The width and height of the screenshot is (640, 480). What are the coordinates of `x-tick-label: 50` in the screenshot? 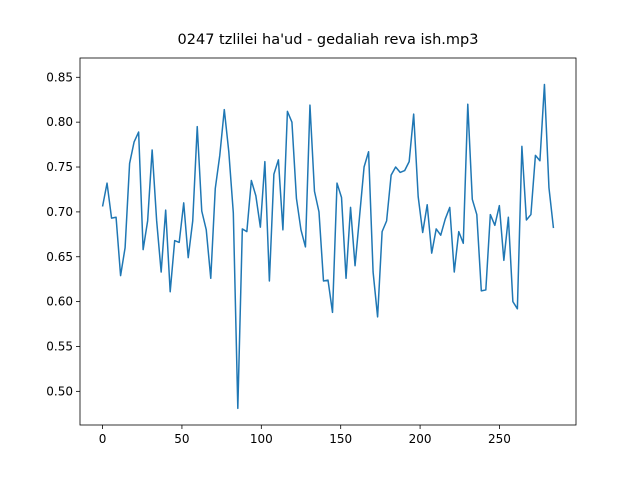 It's located at (181, 439).